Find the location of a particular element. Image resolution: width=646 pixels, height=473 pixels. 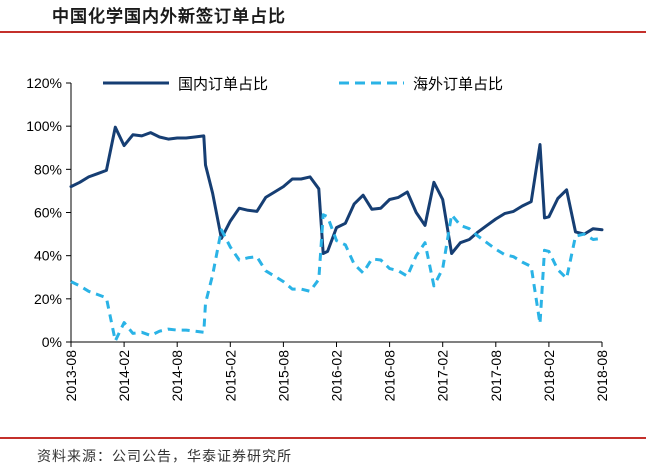

x-tick-label: 2013-08 is located at coordinates (71, 376).